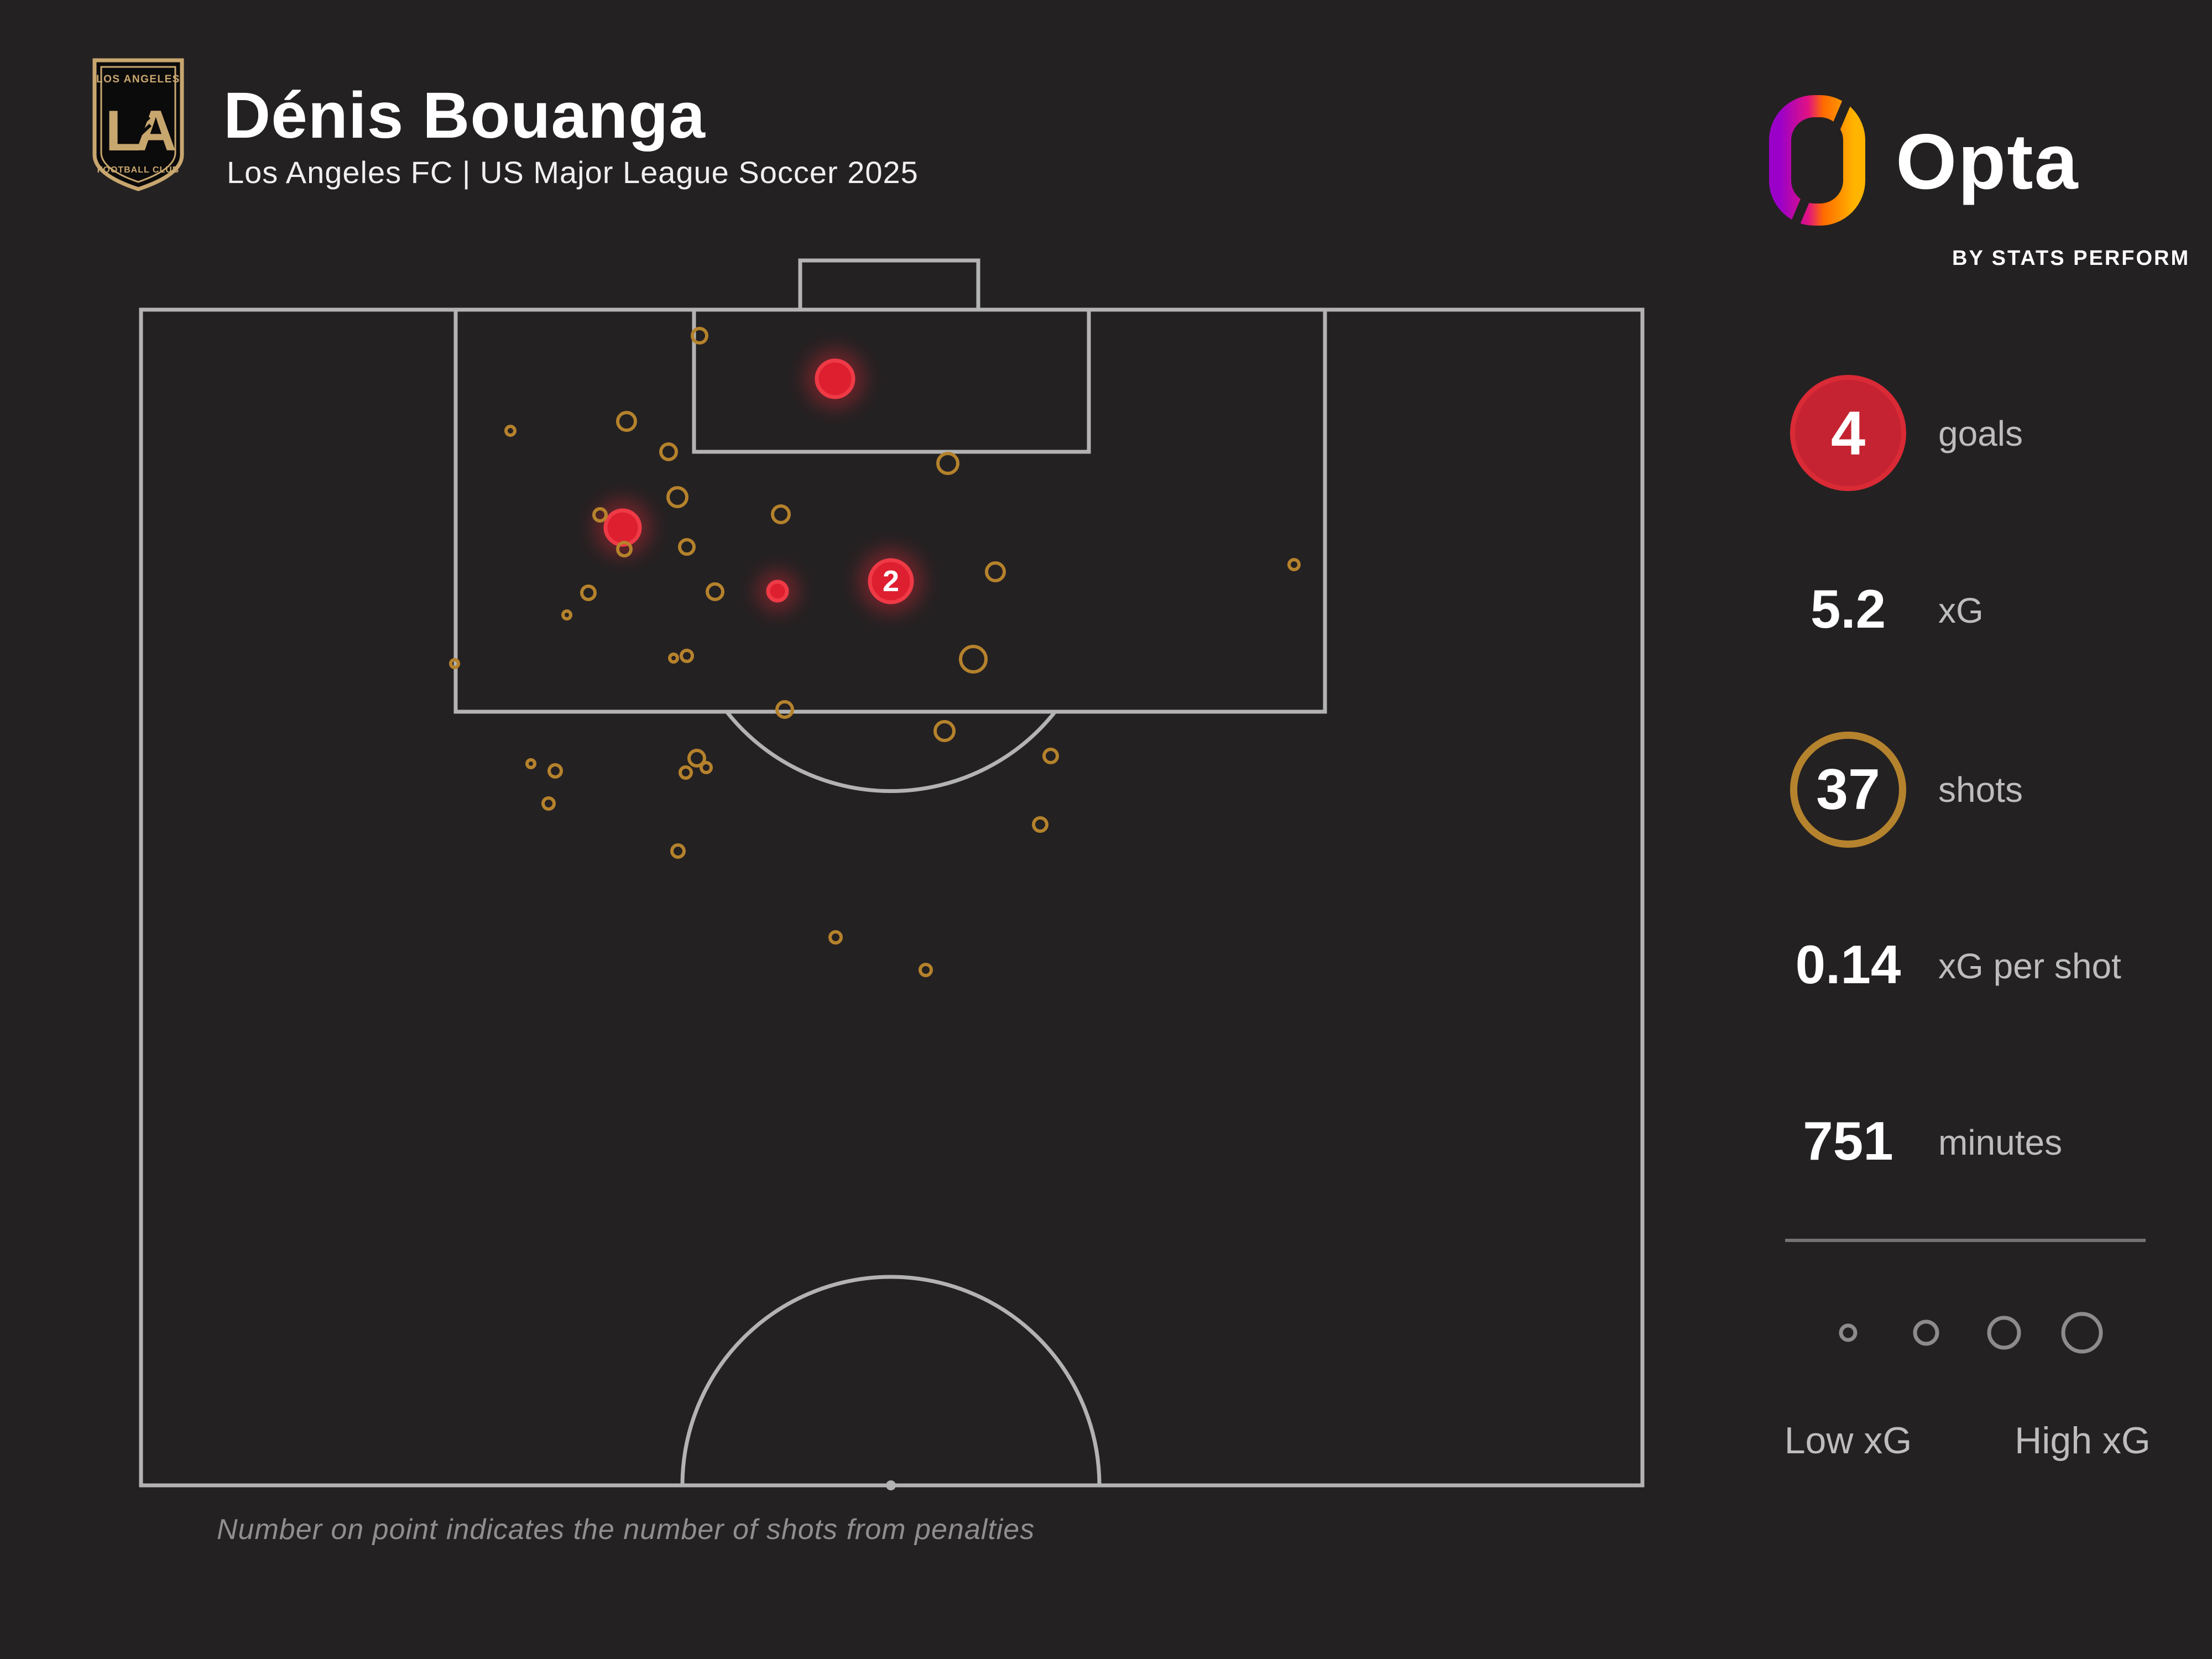 This screenshot has height=1659, width=2212. I want to click on penalty-count-label: 2, so click(891, 581).